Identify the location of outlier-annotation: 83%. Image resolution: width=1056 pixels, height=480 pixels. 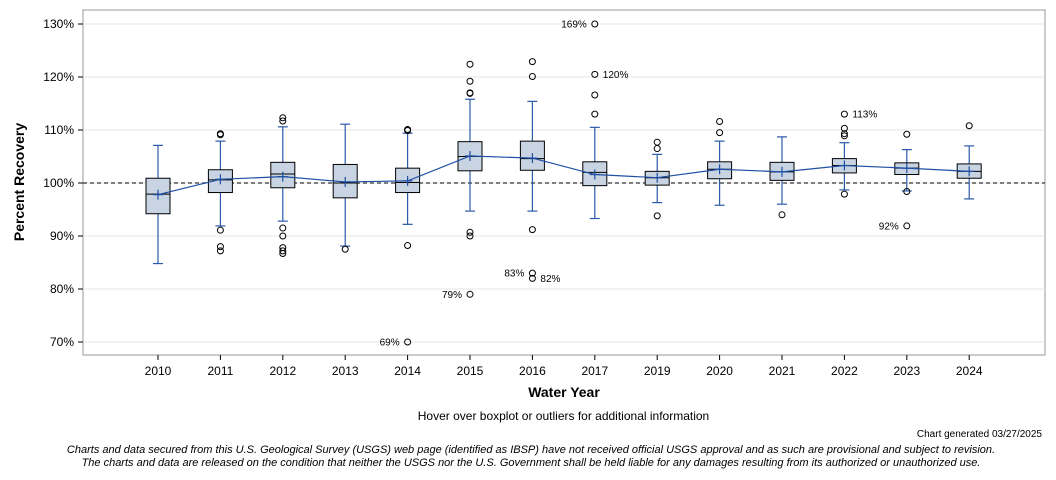
(514, 274).